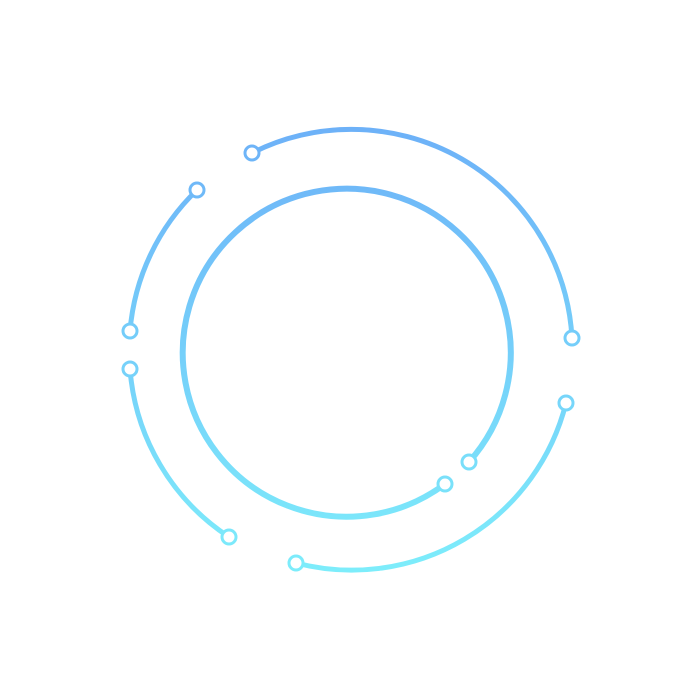 This screenshot has width=700, height=700. I want to click on outer-arc-top-left, so click(163, 260).